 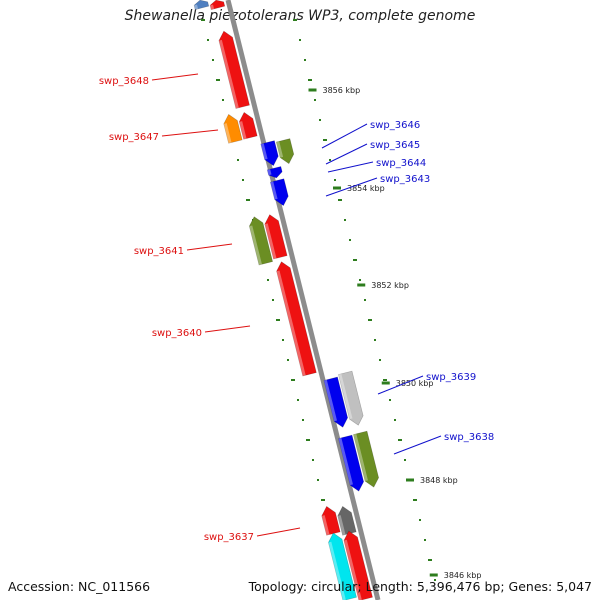 I want to click on gene-label: swp_3638, so click(x=469, y=437).